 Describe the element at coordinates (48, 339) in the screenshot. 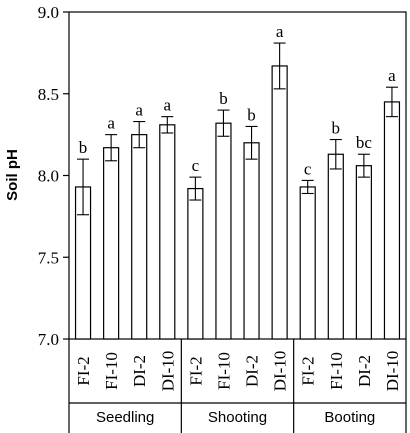

I see `y-tick-label: 7.0` at that location.